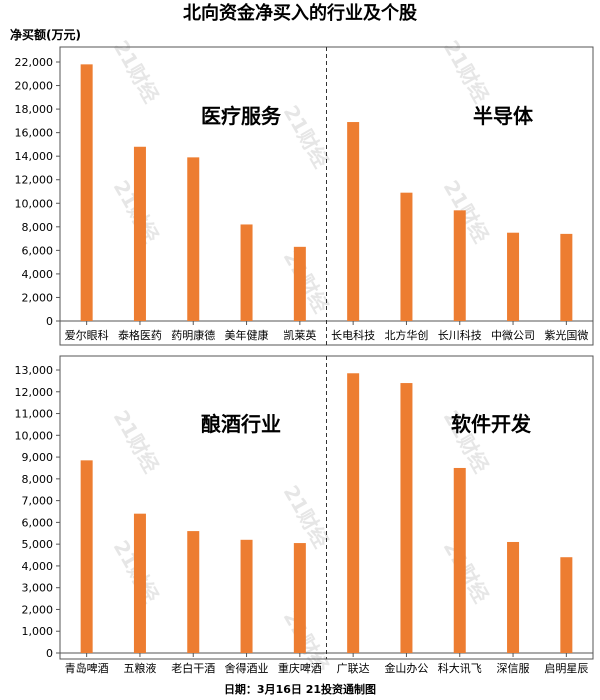 The height and width of the screenshot is (700, 600). I want to click on category-label: 启明星辰, so click(566, 668).